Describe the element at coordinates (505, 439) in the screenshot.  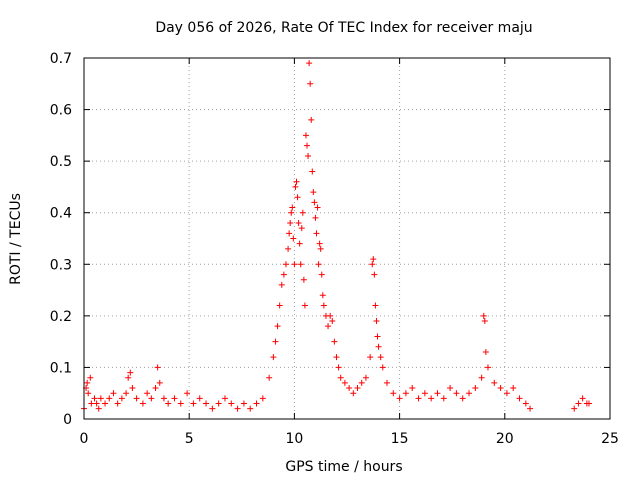
I see `x-tick-label: 20` at that location.